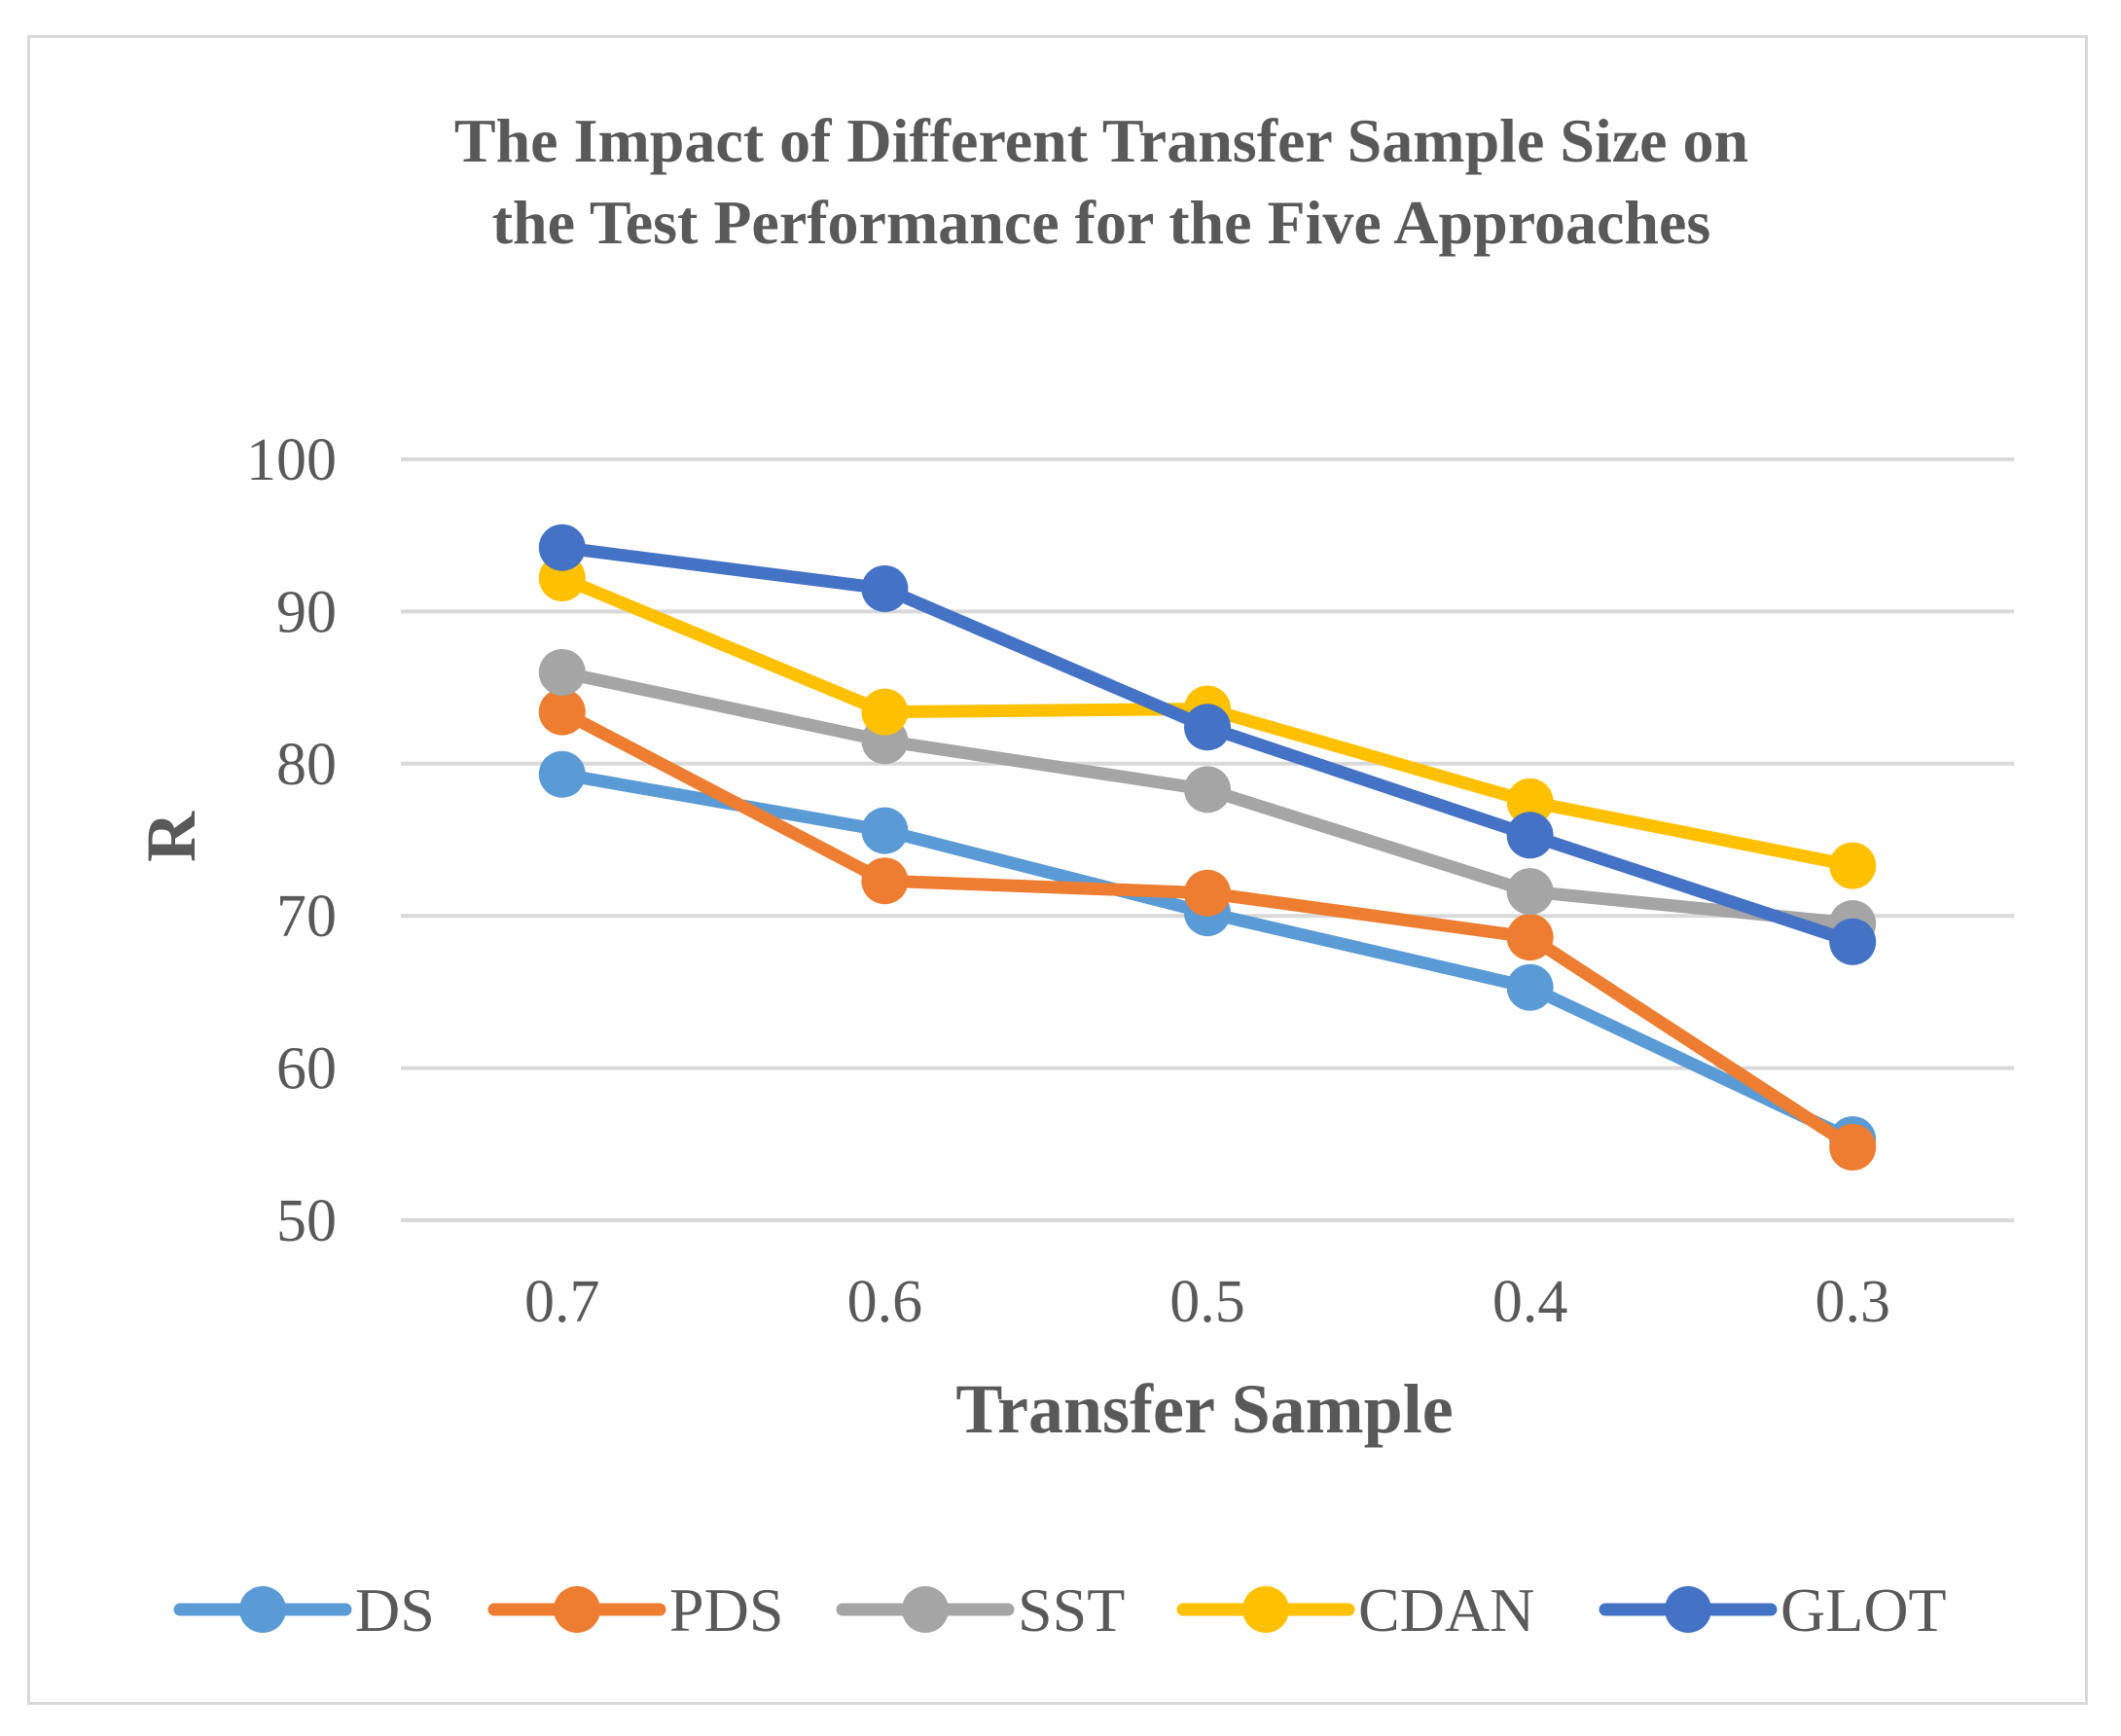 This screenshot has height=1736, width=2121. Describe the element at coordinates (292, 460) in the screenshot. I see `y-tick-label: 100` at that location.